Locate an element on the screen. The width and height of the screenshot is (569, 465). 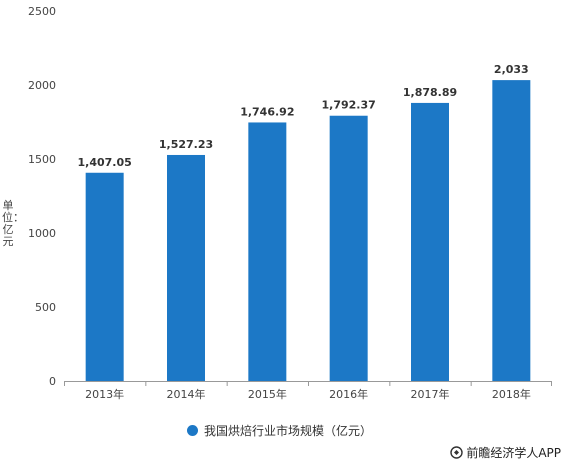
y-tick-label: 1500 is located at coordinates (42, 159).